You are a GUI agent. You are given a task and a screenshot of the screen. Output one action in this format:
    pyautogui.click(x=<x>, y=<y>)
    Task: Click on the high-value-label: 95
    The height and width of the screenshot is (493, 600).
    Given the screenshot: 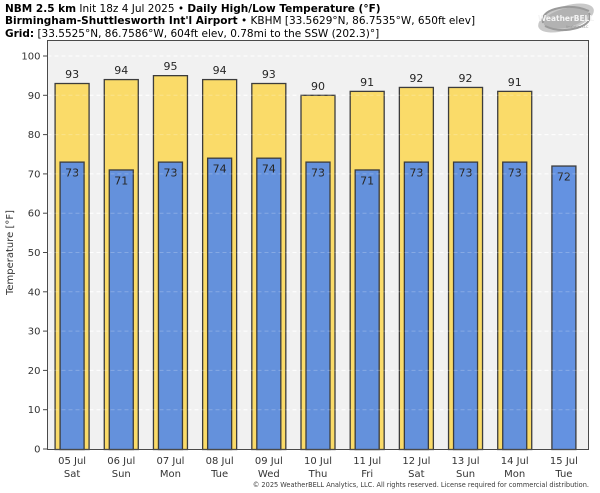 What is the action you would take?
    pyautogui.click(x=170, y=66)
    